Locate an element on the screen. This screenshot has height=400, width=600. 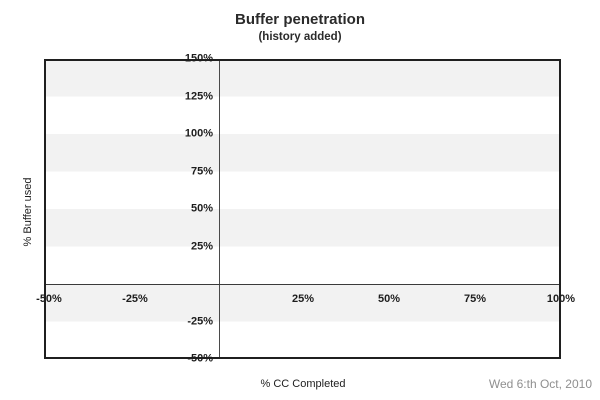
x-tick-label: 75% is located at coordinates (475, 299).